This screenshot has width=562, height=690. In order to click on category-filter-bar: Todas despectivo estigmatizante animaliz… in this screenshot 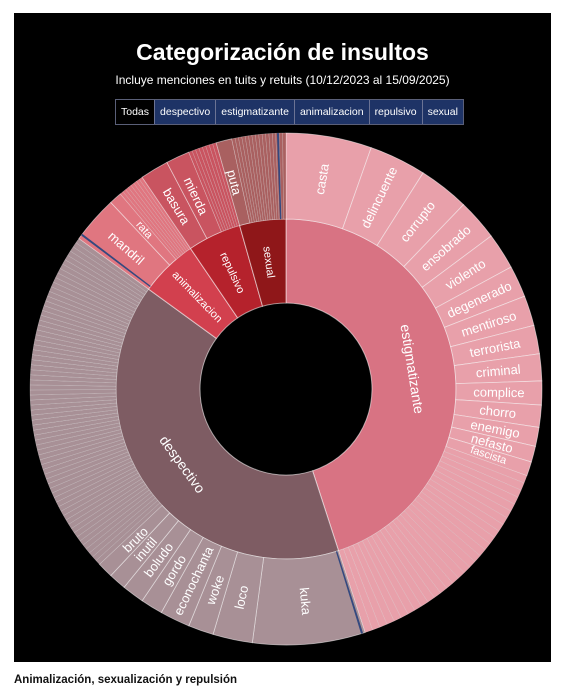, I will do `click(289, 112)`.